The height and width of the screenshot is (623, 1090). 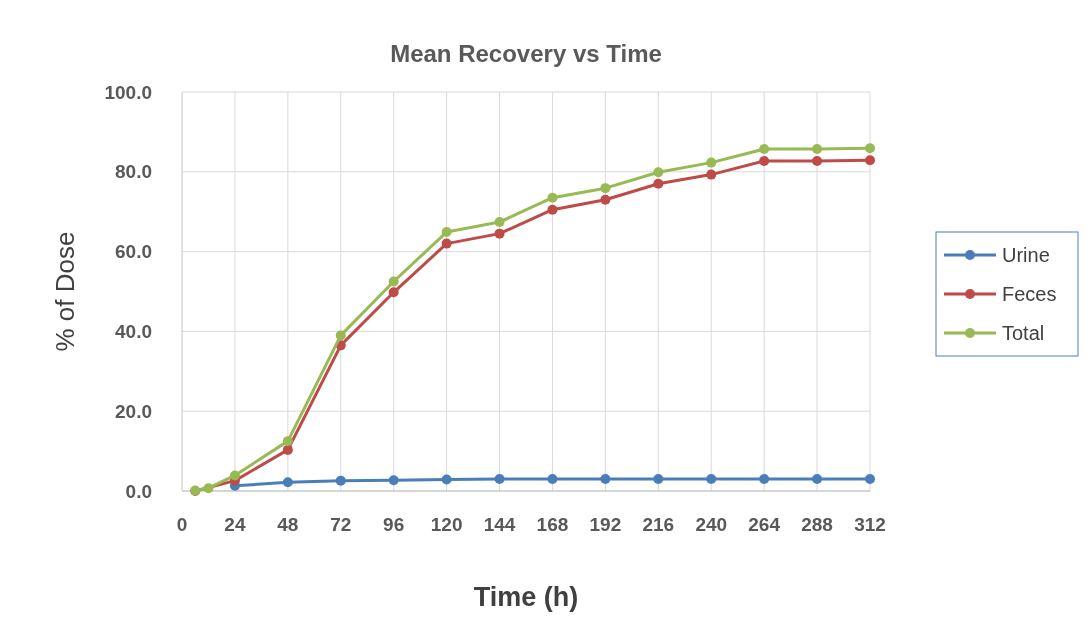 I want to click on y-axis-title: % of Dose, so click(x=65, y=291).